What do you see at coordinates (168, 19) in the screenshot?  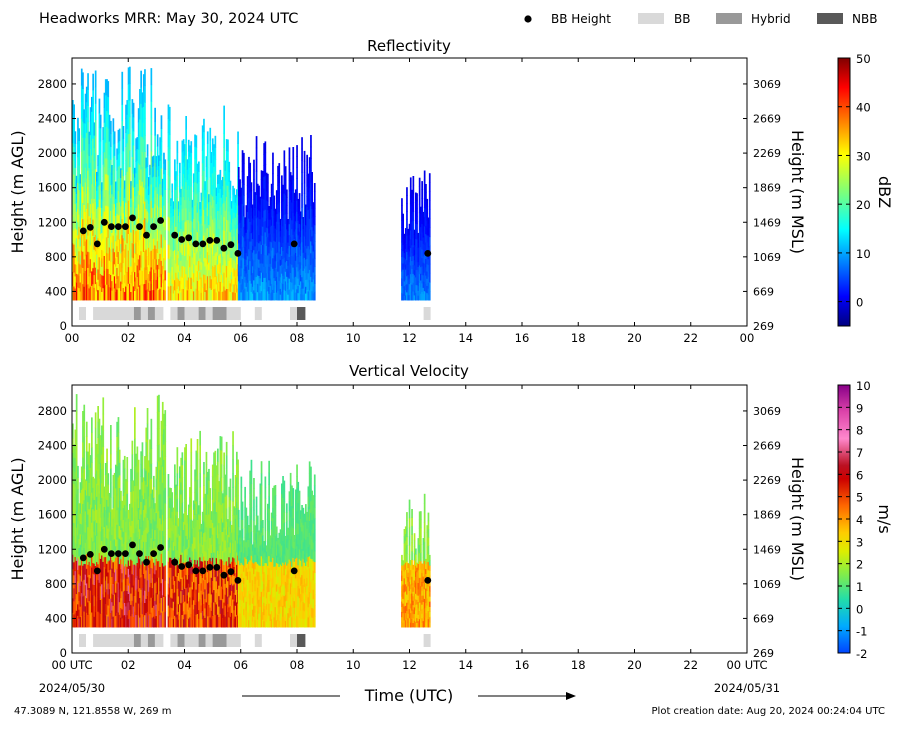 I see `figure-title: Headworks MRR: May 30, 2024 UTC` at bounding box center [168, 19].